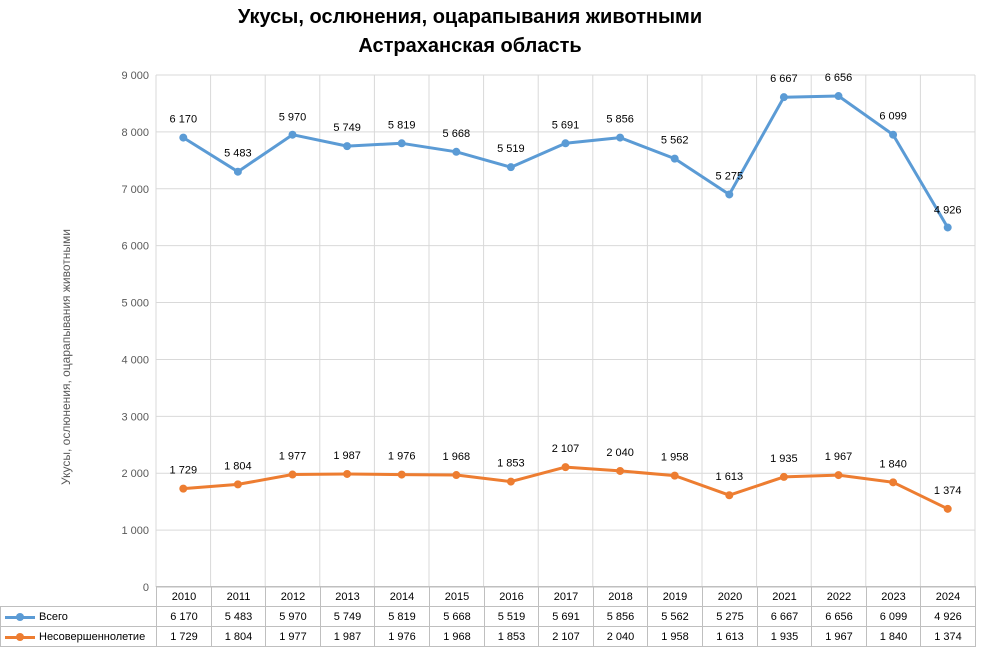  What do you see at coordinates (511, 596) in the screenshot?
I see `x-tick-label: 2016` at bounding box center [511, 596].